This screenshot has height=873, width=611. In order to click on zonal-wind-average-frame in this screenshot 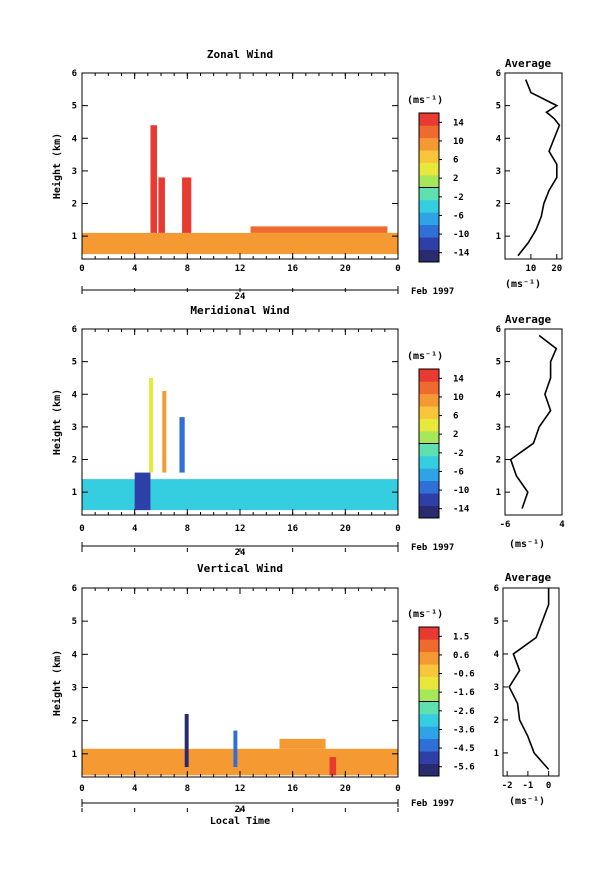, I will do `click(533, 166)`.